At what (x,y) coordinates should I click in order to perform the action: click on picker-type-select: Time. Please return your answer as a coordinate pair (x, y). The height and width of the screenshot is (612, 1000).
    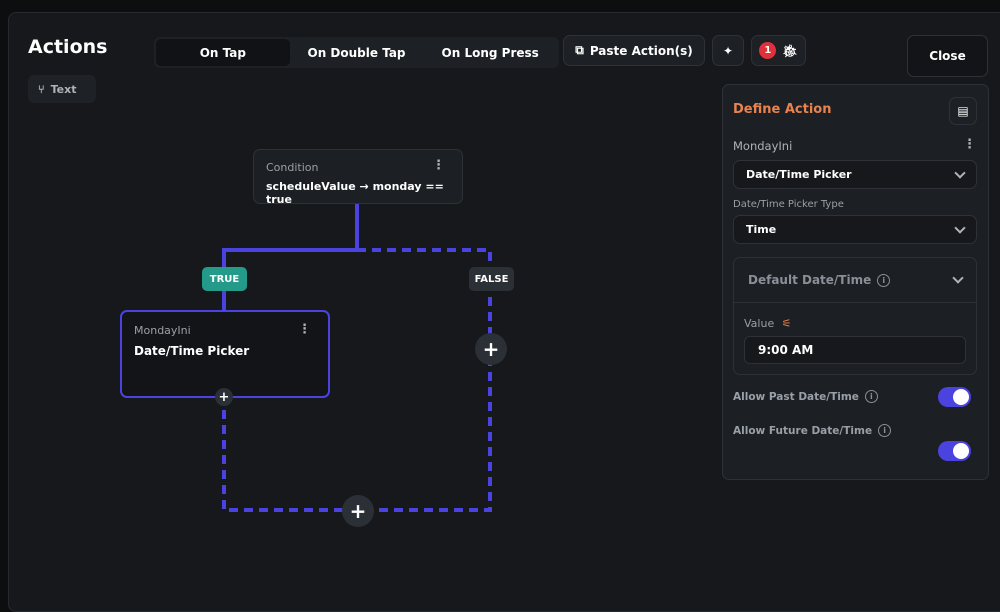
    Looking at the image, I should click on (855, 229).